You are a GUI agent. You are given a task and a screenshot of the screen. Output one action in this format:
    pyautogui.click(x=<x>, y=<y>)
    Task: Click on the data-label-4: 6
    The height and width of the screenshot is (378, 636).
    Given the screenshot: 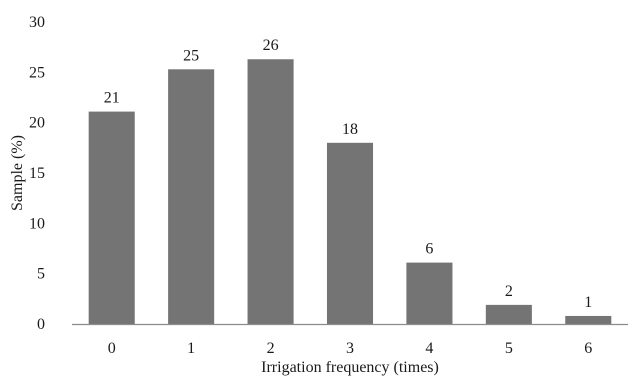 What is the action you would take?
    pyautogui.click(x=429, y=249)
    